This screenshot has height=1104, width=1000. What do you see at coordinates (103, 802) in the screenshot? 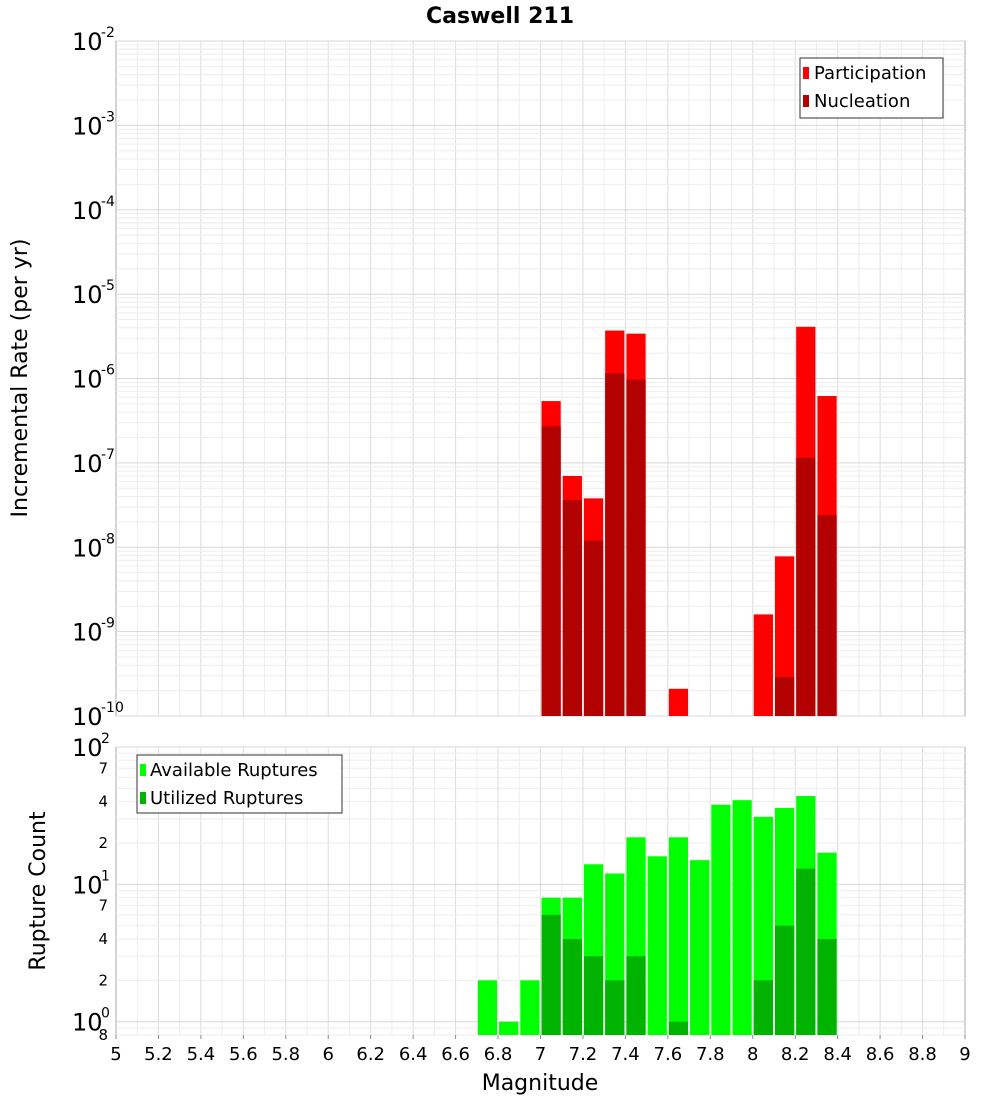
I see `count-y-minor-tick-label: 4` at bounding box center [103, 802].